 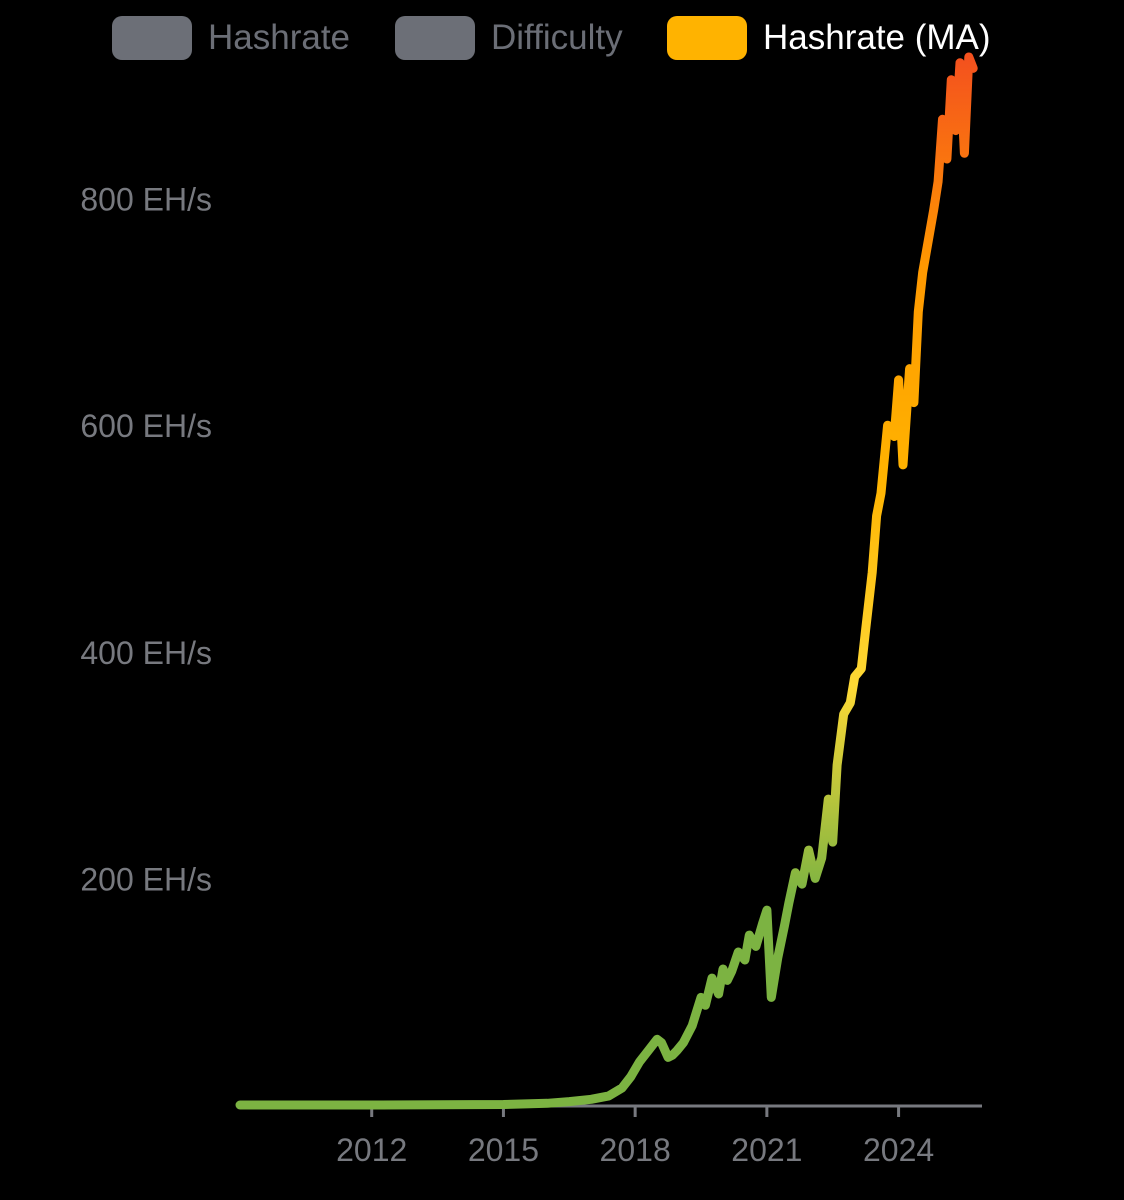 I want to click on chart-legend: Hashrate Difficulty Hashrate (MA), so click(x=562, y=38).